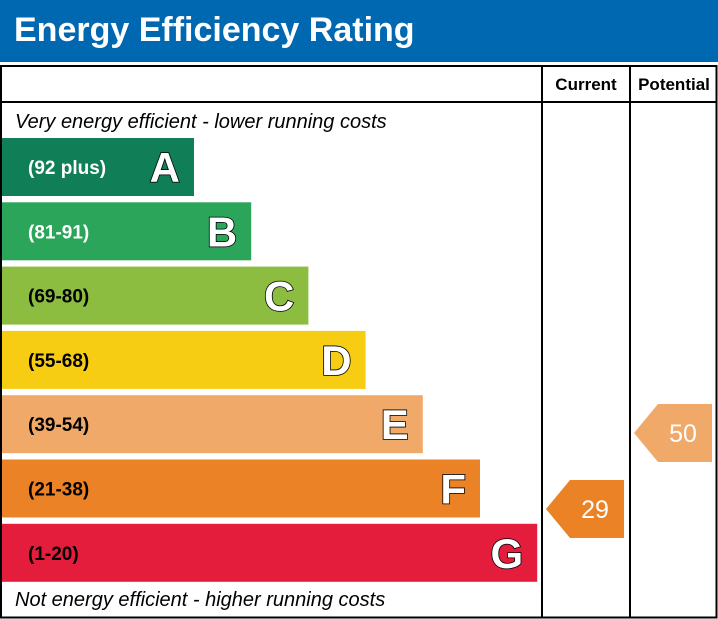  I want to click on band-d-letter: D, so click(336, 360).